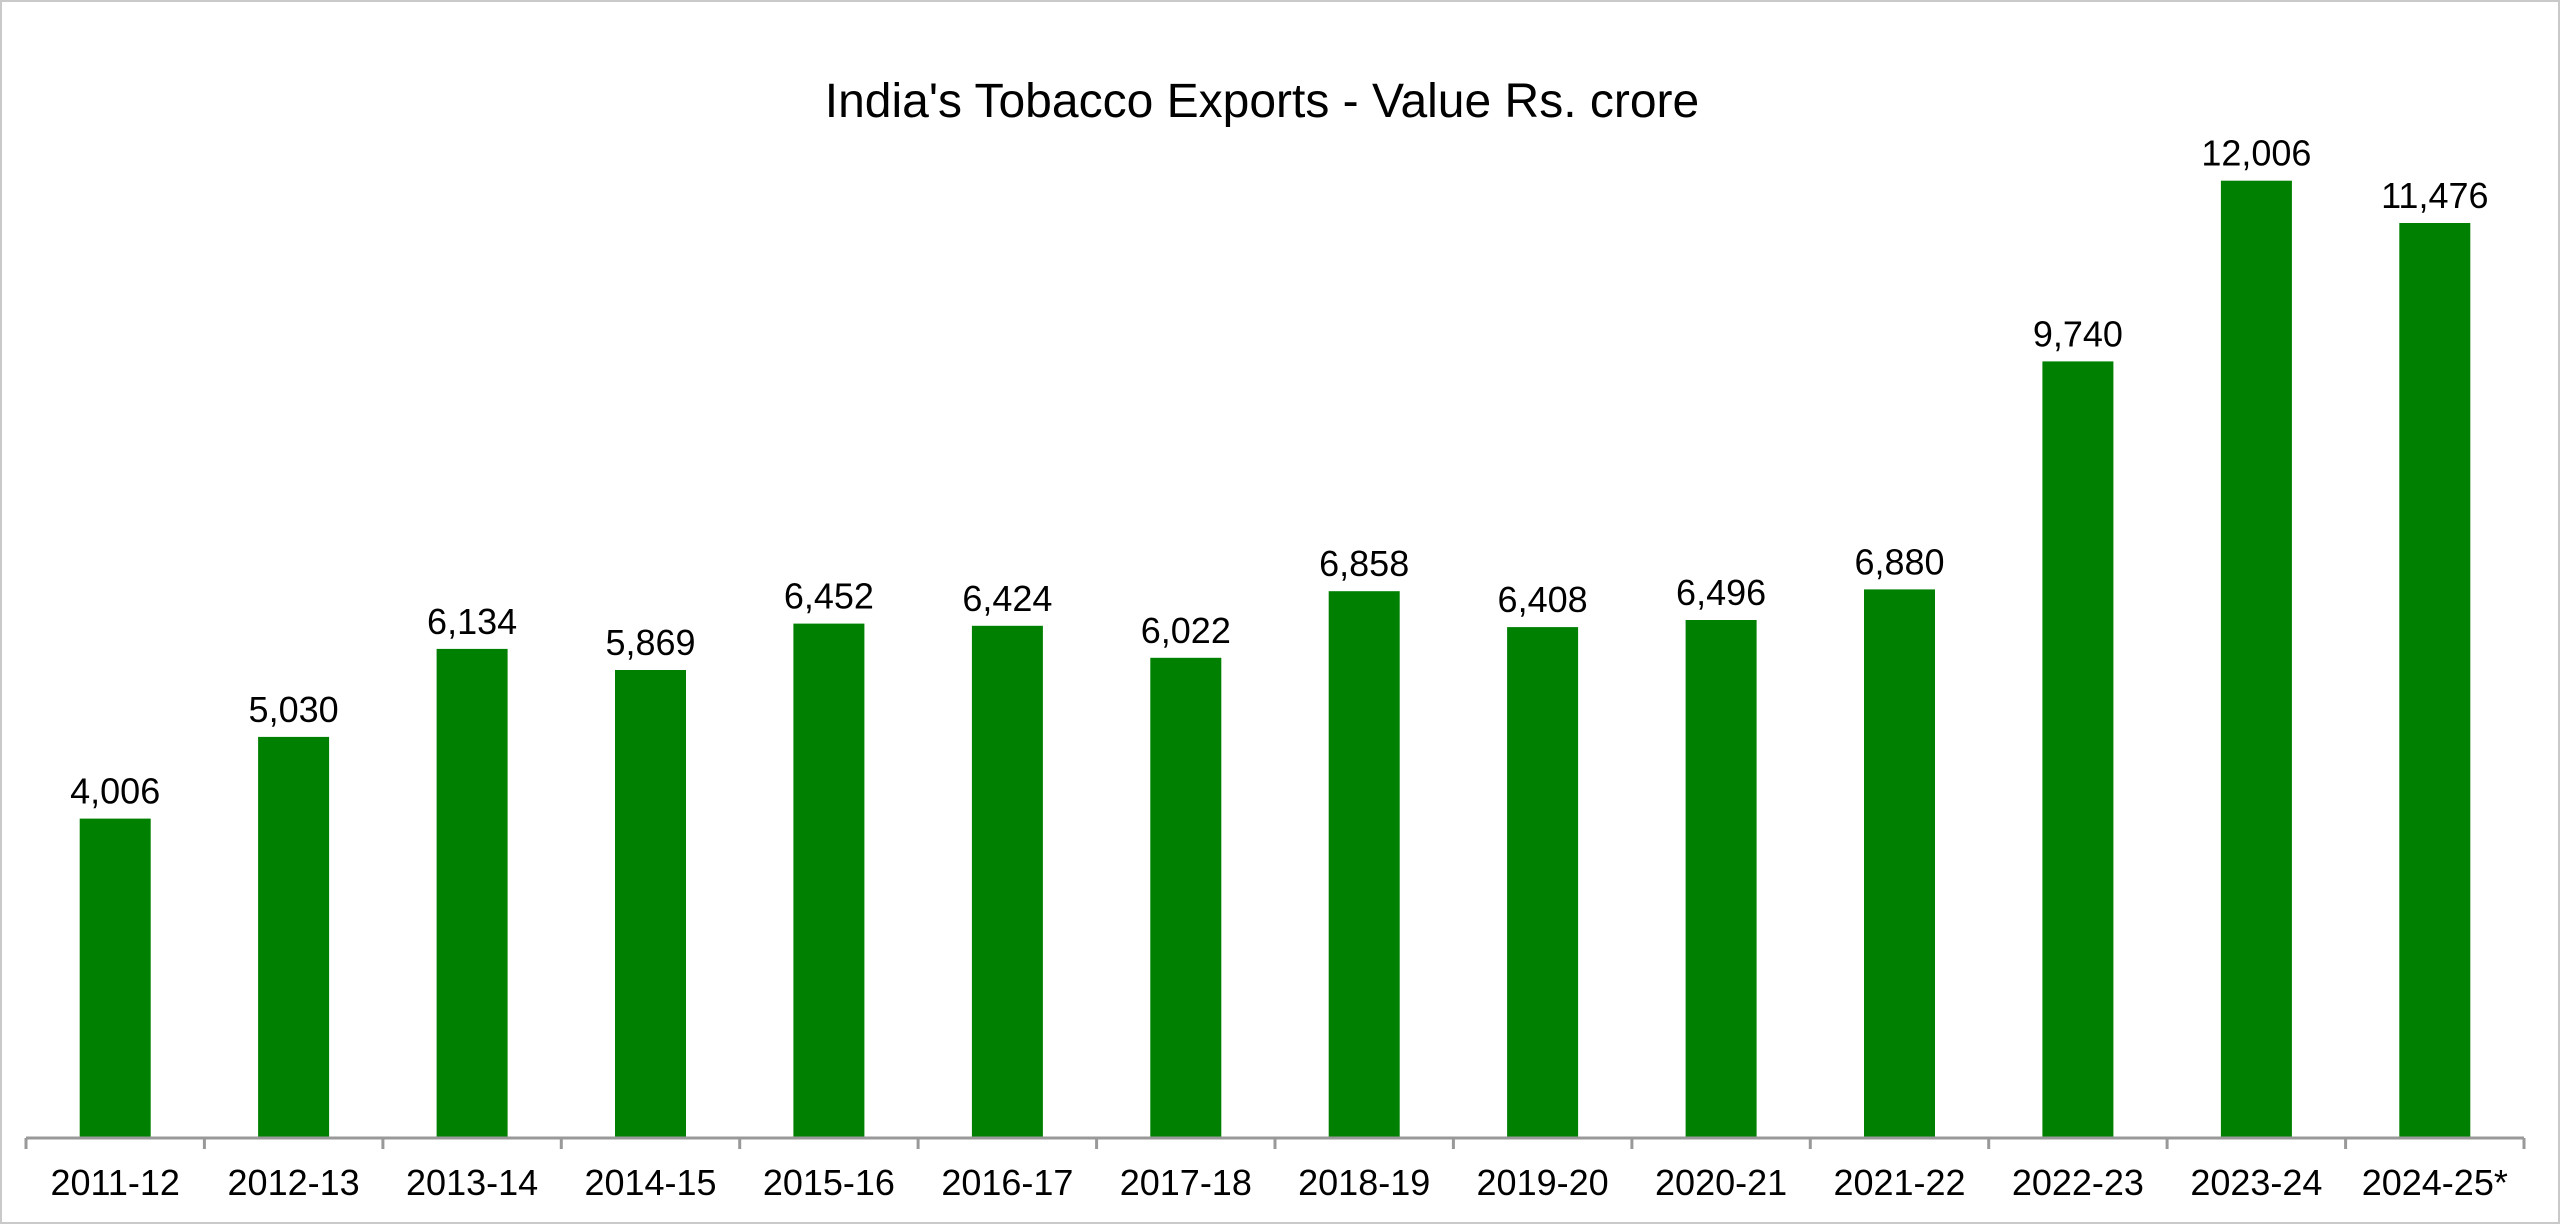 The image size is (2560, 1224). What do you see at coordinates (650, 642) in the screenshot?
I see `data-label-4: 5,869` at bounding box center [650, 642].